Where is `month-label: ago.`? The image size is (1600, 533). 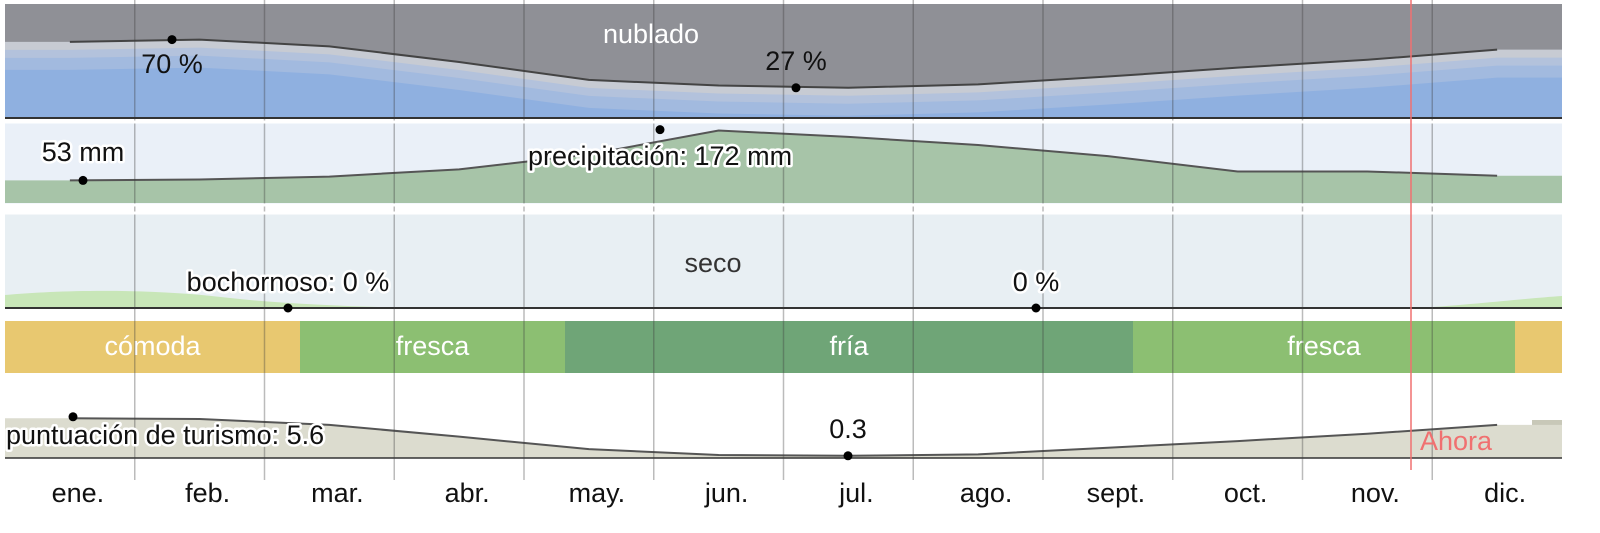 month-label: ago. is located at coordinates (986, 493).